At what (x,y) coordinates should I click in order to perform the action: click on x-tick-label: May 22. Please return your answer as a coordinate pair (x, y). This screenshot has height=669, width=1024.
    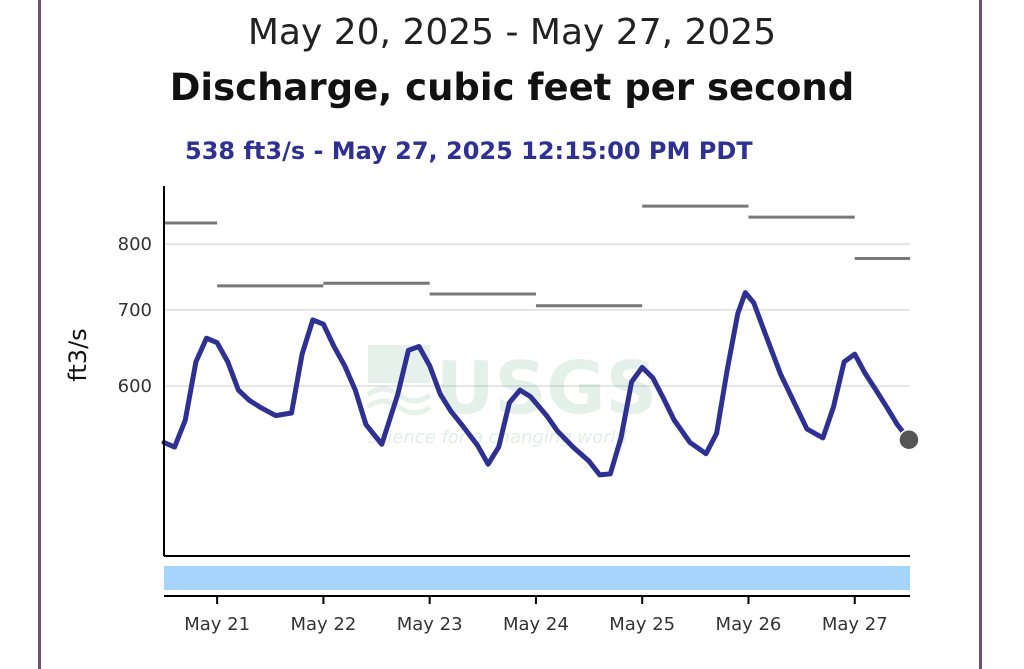
    Looking at the image, I should click on (323, 624).